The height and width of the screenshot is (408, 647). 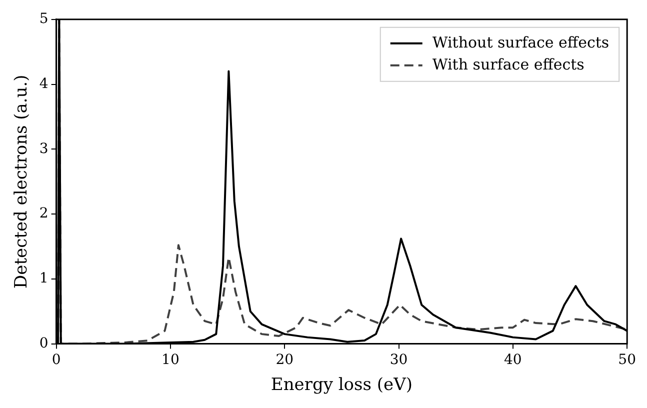 What do you see at coordinates (285, 360) in the screenshot?
I see `x-tick-label: 20` at bounding box center [285, 360].